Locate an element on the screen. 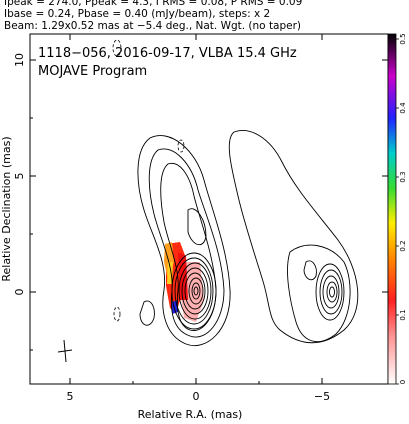 This screenshot has height=424, width=409. colorbar is located at coordinates (392, 209).